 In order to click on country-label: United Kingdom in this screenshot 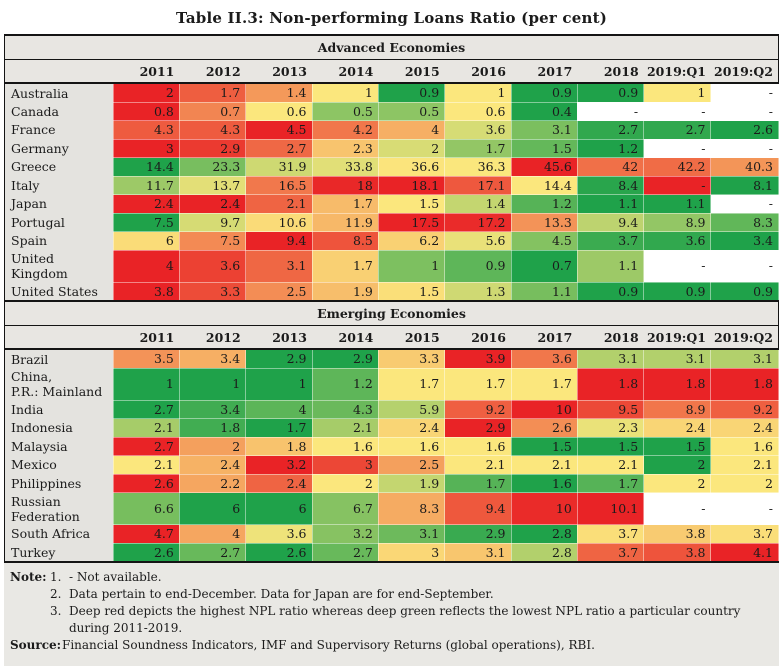, I will do `click(59, 266)`.